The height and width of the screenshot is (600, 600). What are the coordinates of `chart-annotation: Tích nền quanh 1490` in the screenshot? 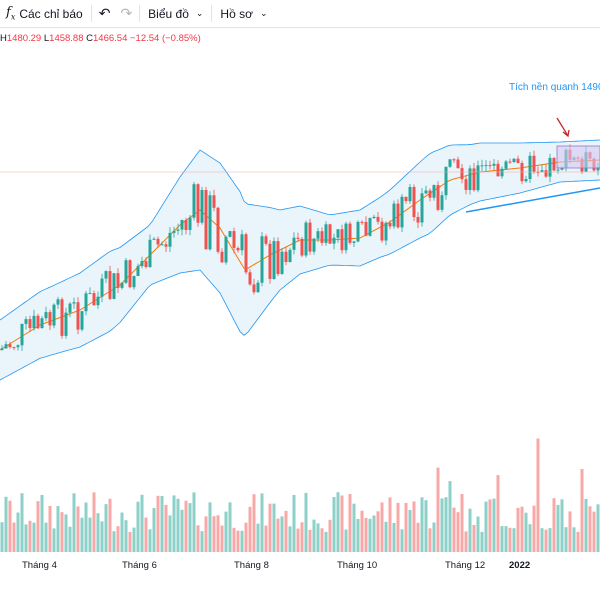 It's located at (554, 87).